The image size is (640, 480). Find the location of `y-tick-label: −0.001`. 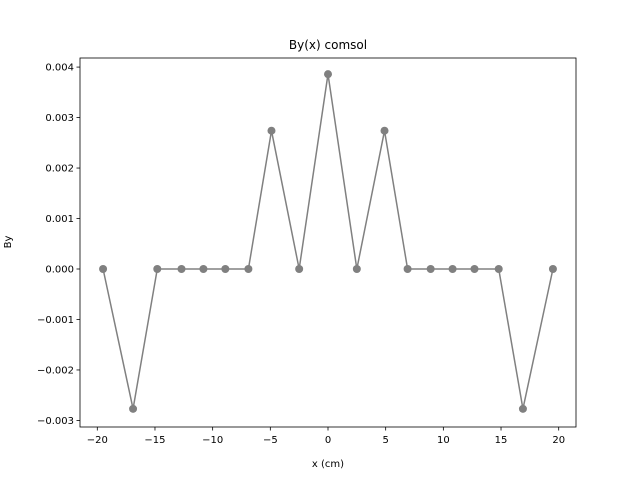

y-tick-label: −0.001 is located at coordinates (55, 320).